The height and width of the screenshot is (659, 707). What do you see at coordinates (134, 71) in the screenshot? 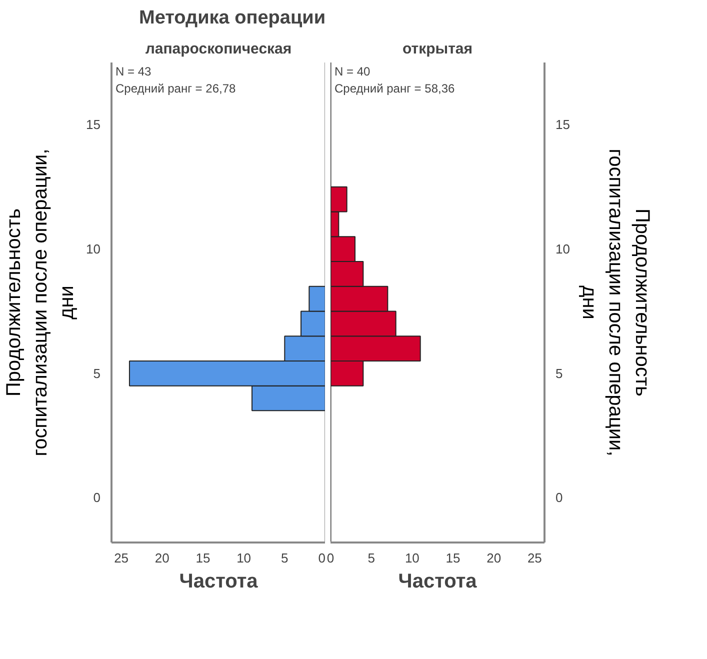
I see `annotation: N = 43` at bounding box center [134, 71].